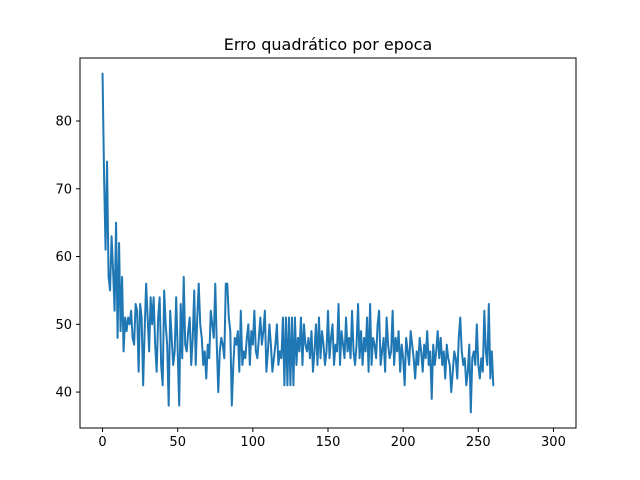  Describe the element at coordinates (63, 189) in the screenshot. I see `y-tick-label: 70` at that location.